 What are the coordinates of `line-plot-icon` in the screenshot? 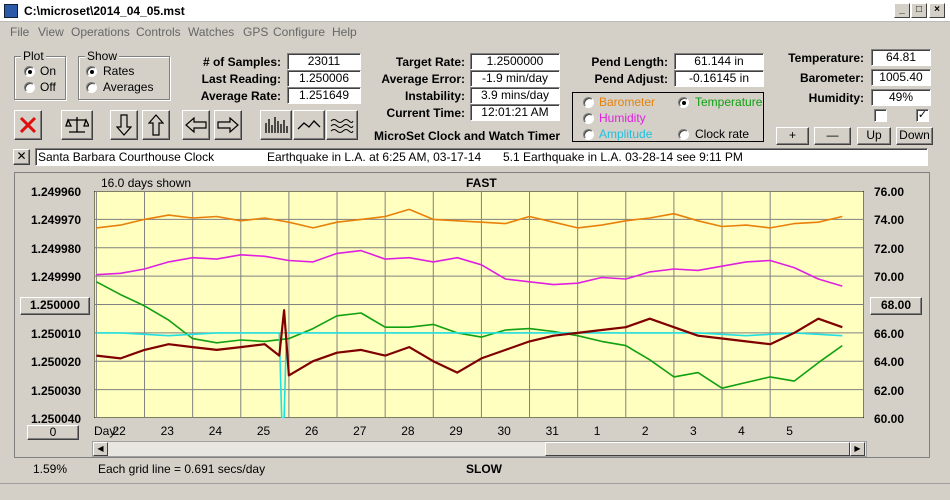 It's located at (309, 125).